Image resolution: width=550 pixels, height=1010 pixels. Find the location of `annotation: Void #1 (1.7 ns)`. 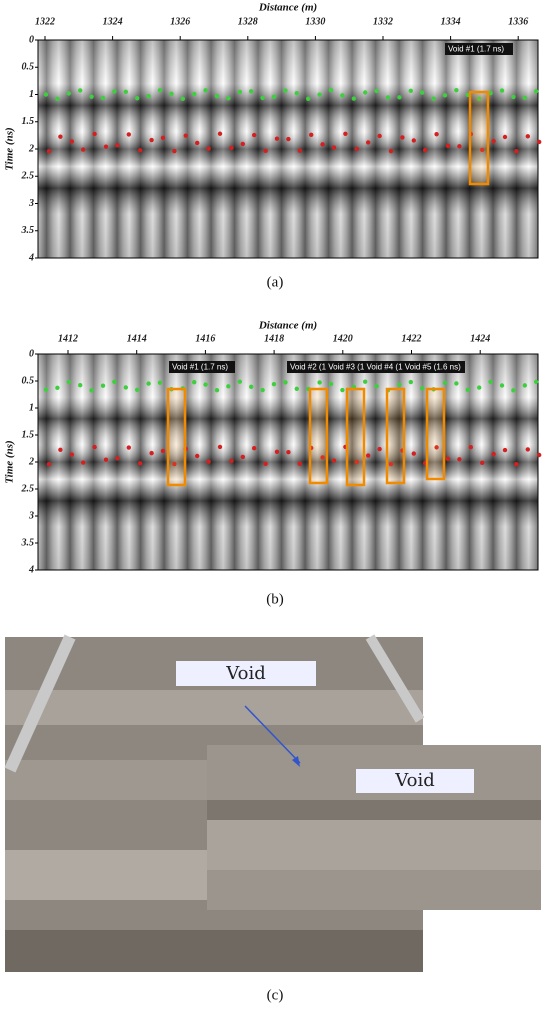

annotation: Void #1 (1.7 ns) is located at coordinates (476, 49).